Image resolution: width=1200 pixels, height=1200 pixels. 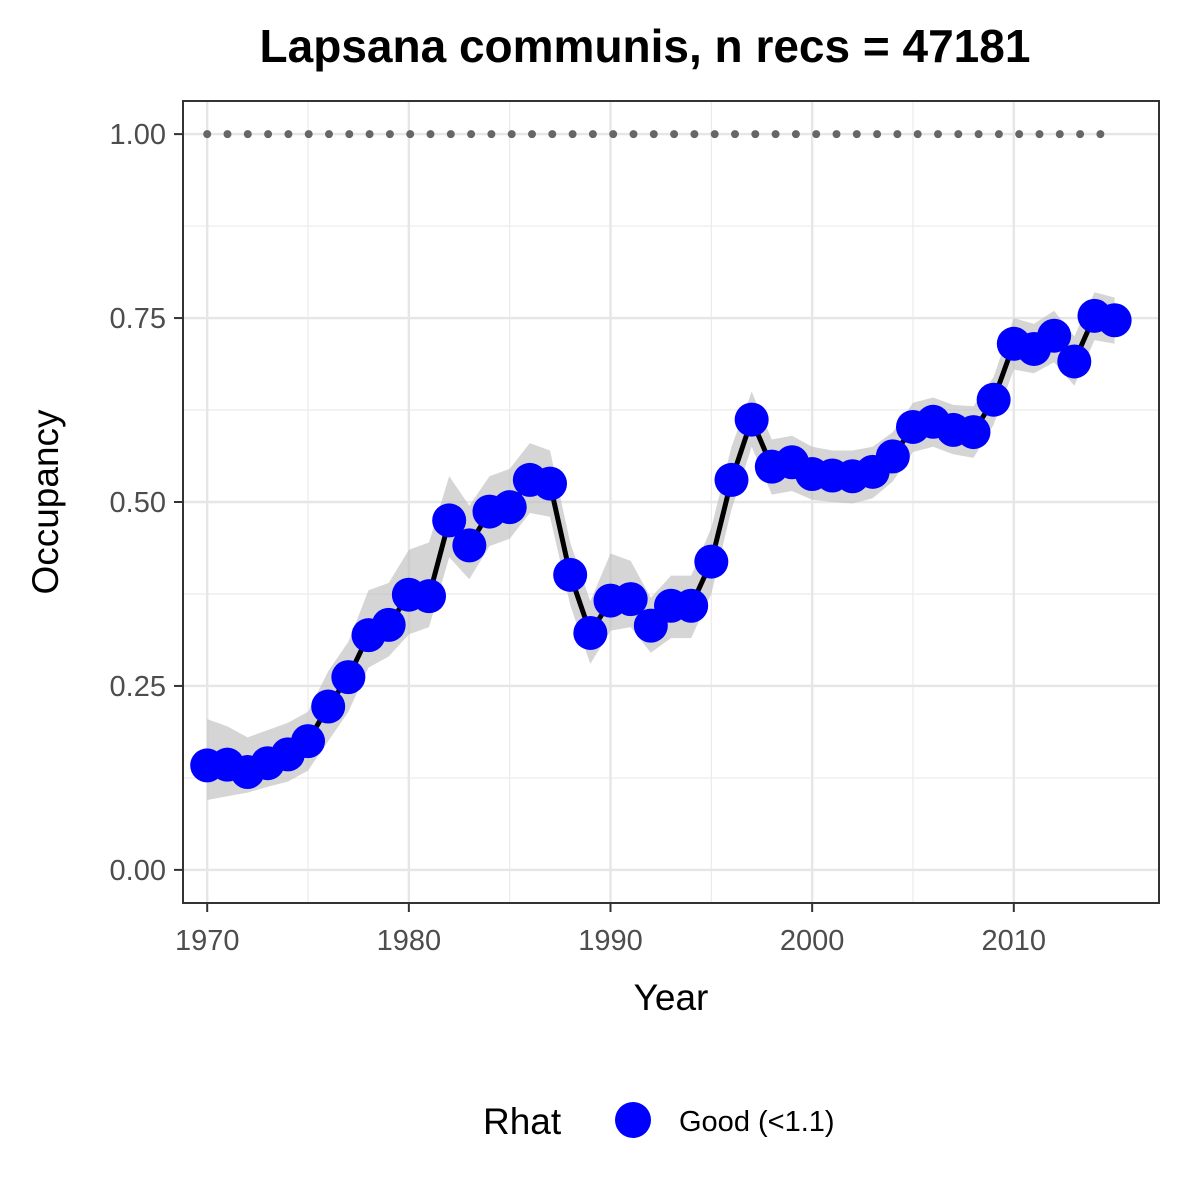 What do you see at coordinates (659, 1121) in the screenshot?
I see `legend: Rhat Good (<1.1)` at bounding box center [659, 1121].